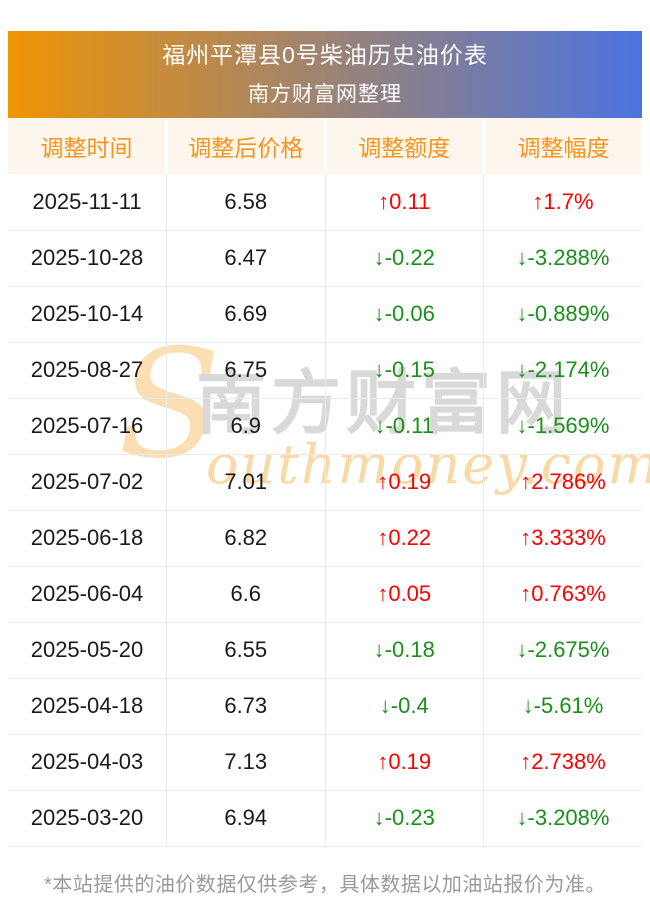 This screenshot has height=911, width=650. What do you see at coordinates (404, 202) in the screenshot?
I see `cell-change: ↑0.11` at bounding box center [404, 202].